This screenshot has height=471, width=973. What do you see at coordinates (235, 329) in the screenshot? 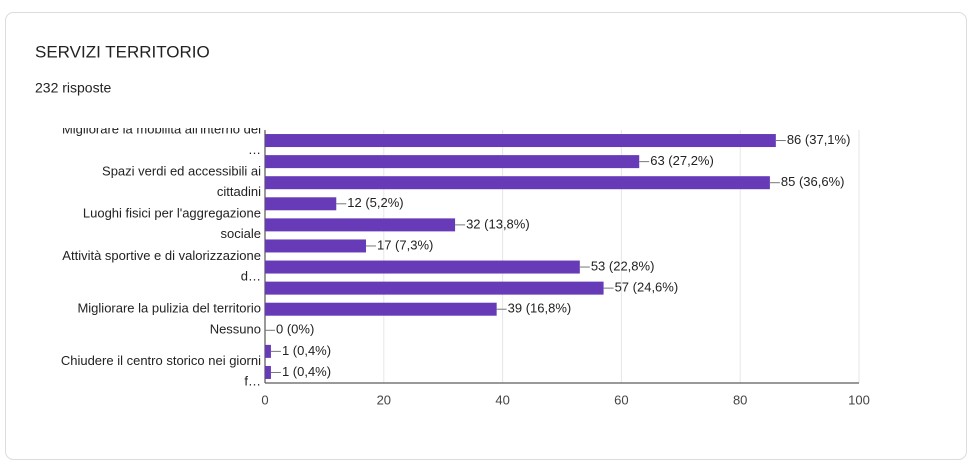
I see `y-tick-label: Nessuno` at bounding box center [235, 329].